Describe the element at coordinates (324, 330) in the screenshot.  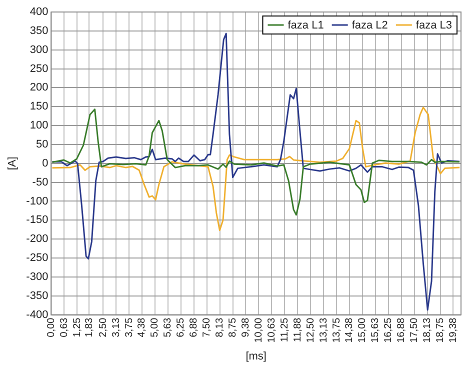
I see `x-tick-label: 13,13` at that location.